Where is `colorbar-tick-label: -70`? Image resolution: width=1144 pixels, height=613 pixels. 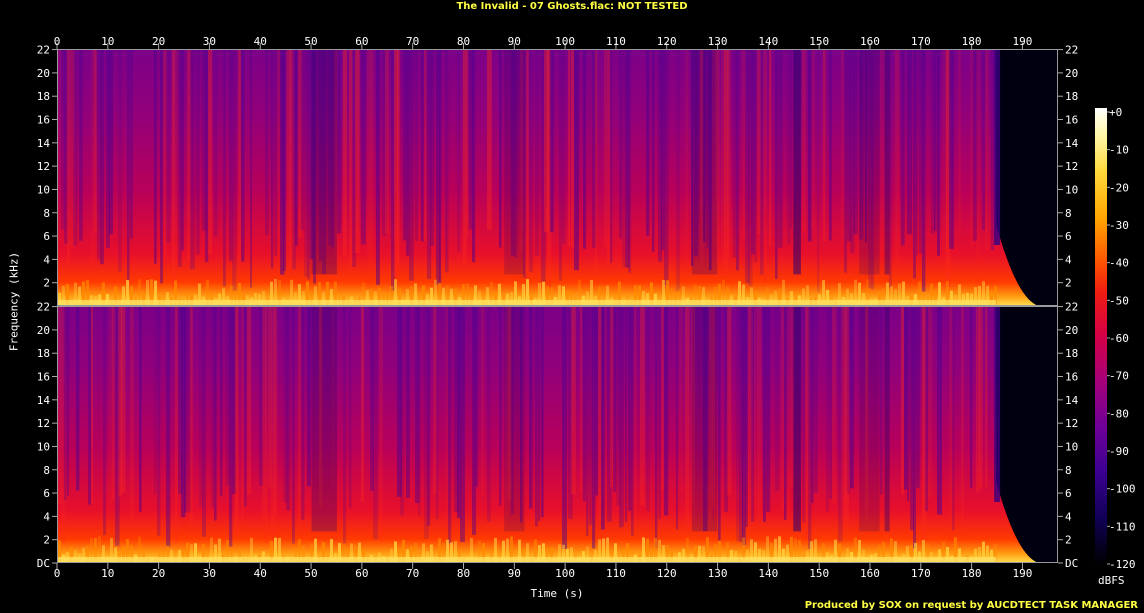
colorbar-tick-label: -70 is located at coordinates (1119, 376).